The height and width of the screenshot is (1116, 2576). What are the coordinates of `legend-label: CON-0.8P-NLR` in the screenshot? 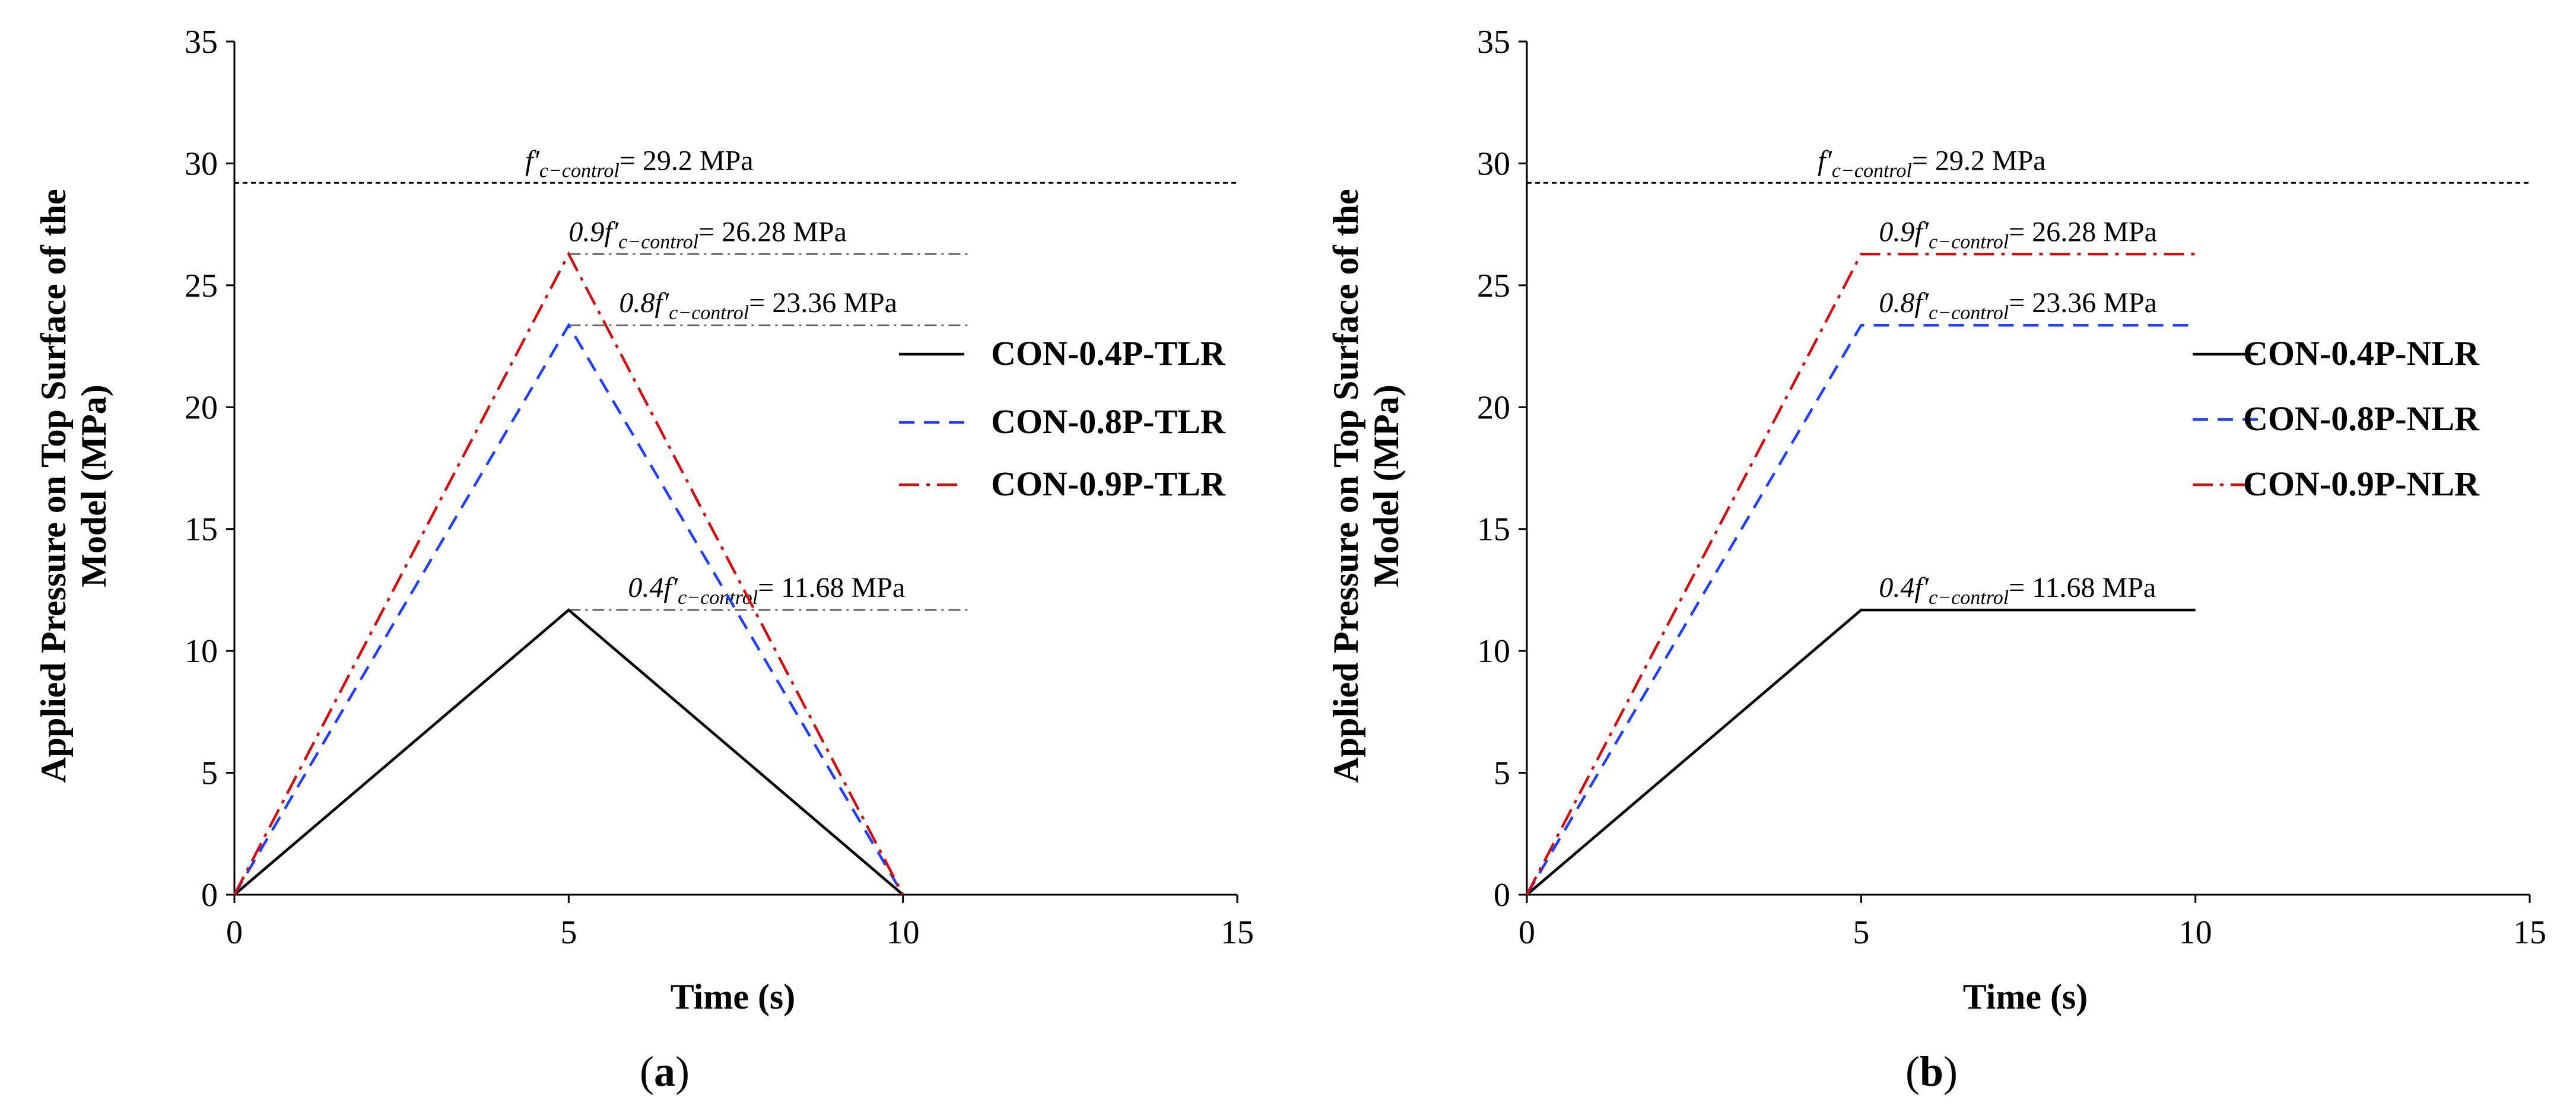 It's located at (2361, 418).